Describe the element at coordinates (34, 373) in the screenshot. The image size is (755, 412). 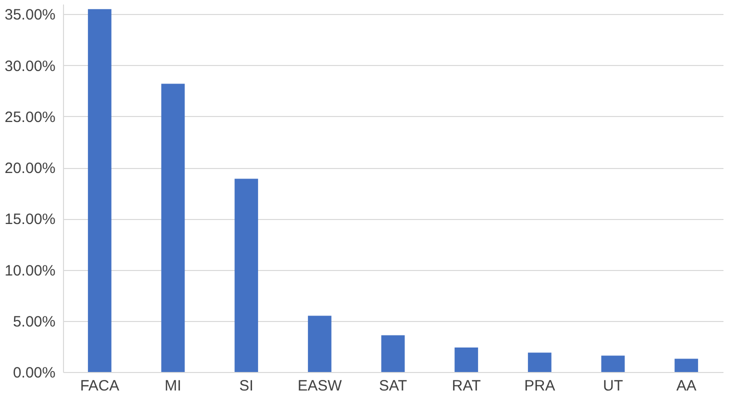
I see `y-tick-label: 0.00%` at that location.